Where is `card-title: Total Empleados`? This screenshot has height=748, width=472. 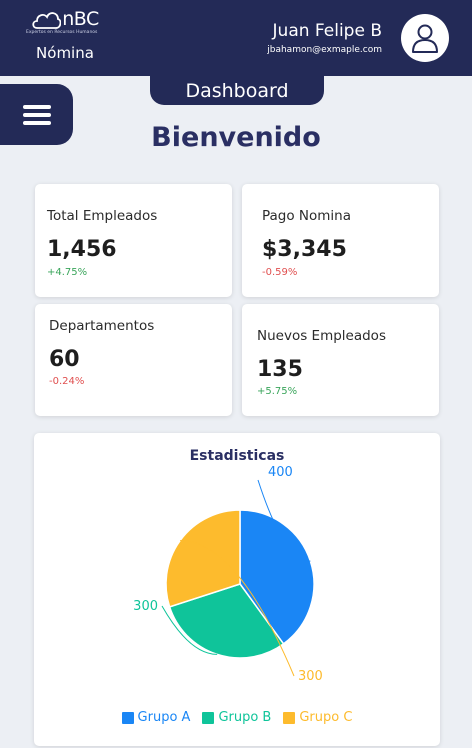
card-title: Total Empleados is located at coordinates (102, 216).